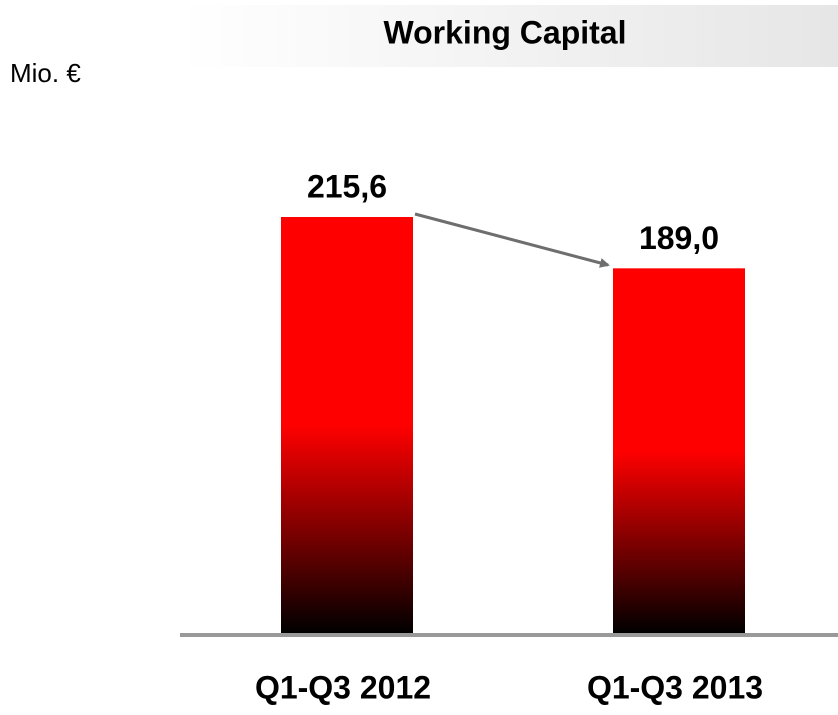 This screenshot has width=838, height=715. Describe the element at coordinates (679, 238) in the screenshot. I see `value-label: 189,0` at that location.